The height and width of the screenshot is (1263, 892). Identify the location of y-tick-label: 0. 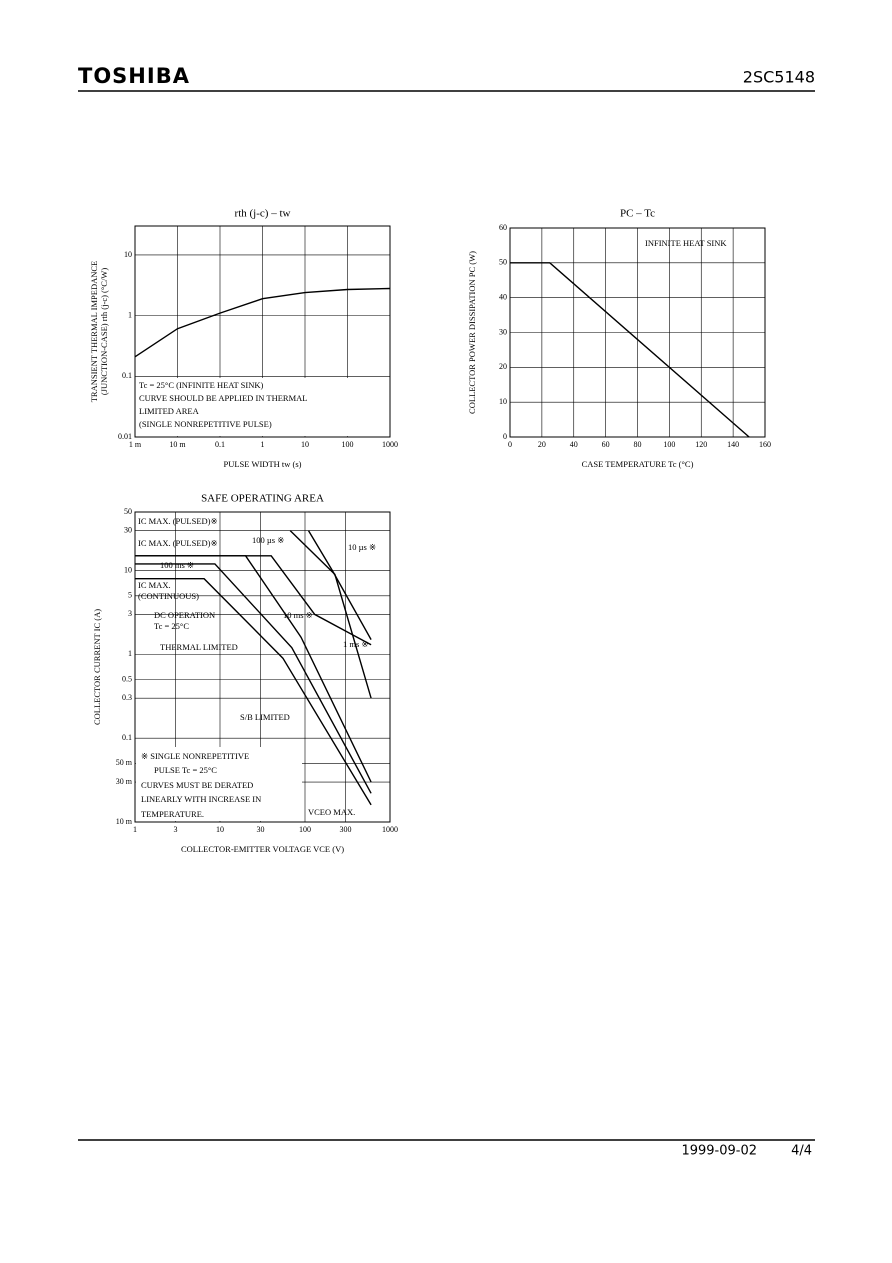
(505, 436).